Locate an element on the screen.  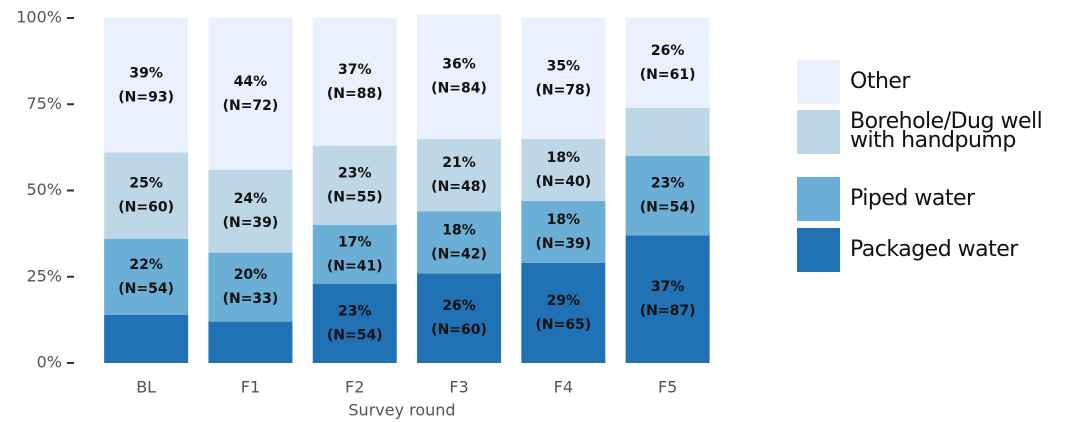
legend-label: Packaged water is located at coordinates (934, 249).